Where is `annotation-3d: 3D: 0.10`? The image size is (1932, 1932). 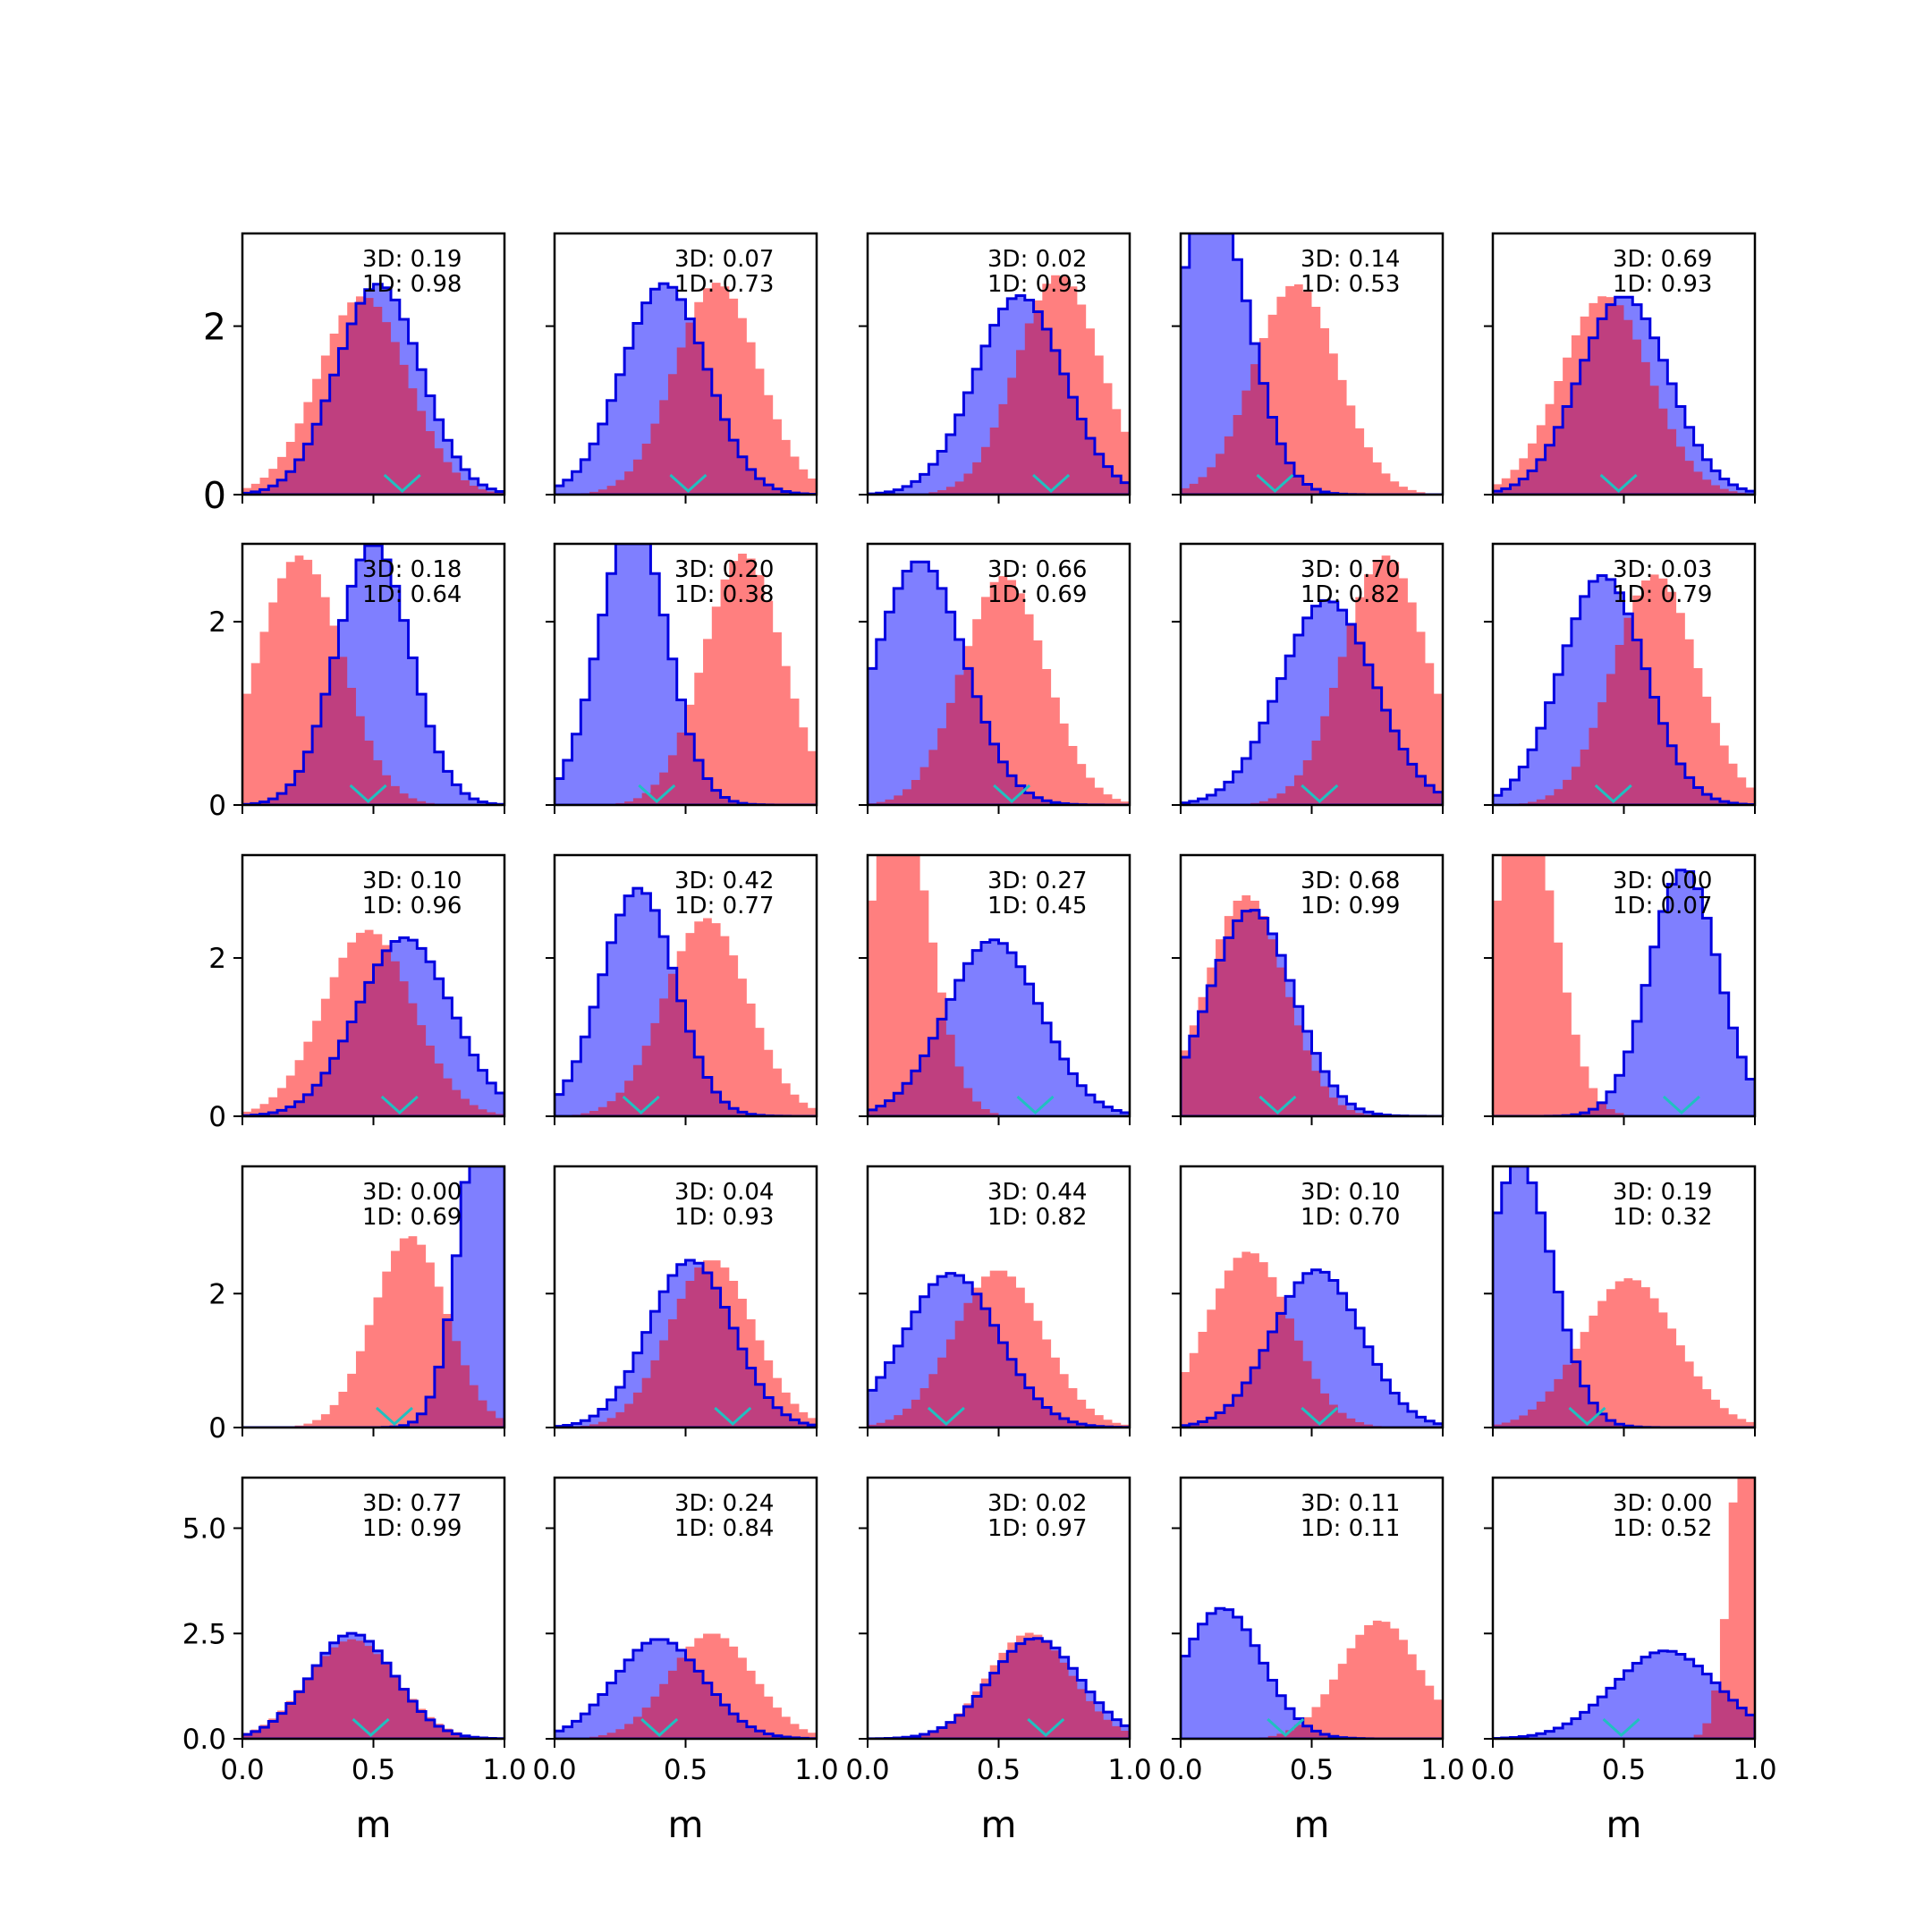
annotation-3d: 3D: 0.10 is located at coordinates (1350, 1192).